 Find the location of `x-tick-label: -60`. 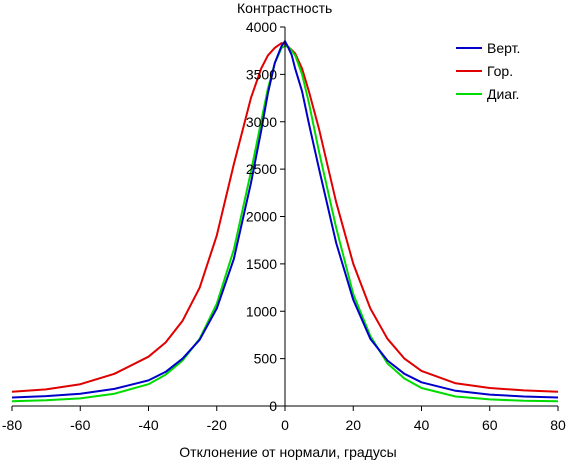

x-tick-label: -60 is located at coordinates (80, 425).